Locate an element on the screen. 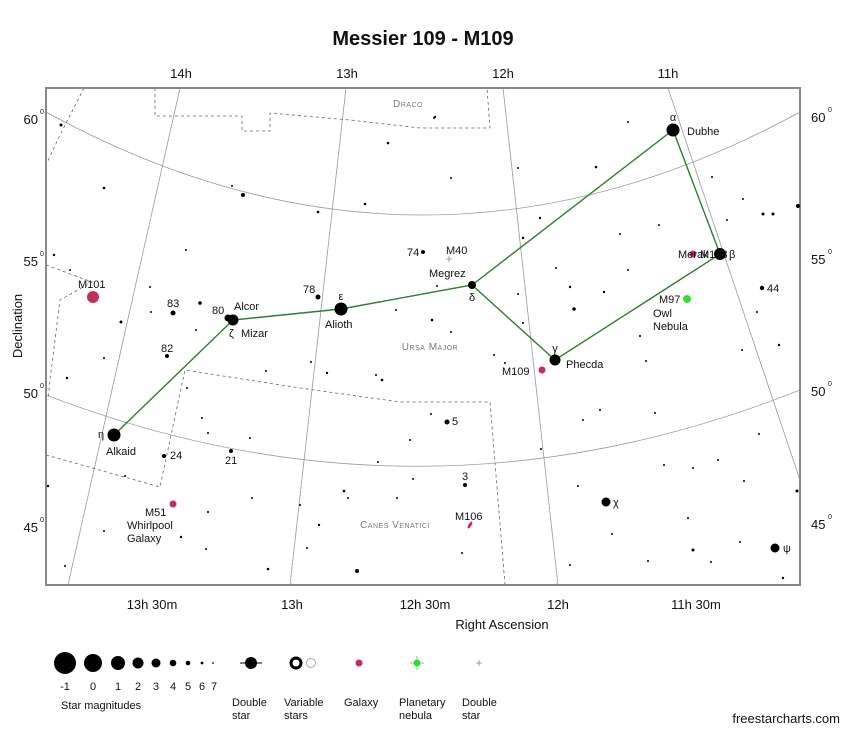 The height and width of the screenshot is (733, 847). object-label: Megrez is located at coordinates (447, 274).